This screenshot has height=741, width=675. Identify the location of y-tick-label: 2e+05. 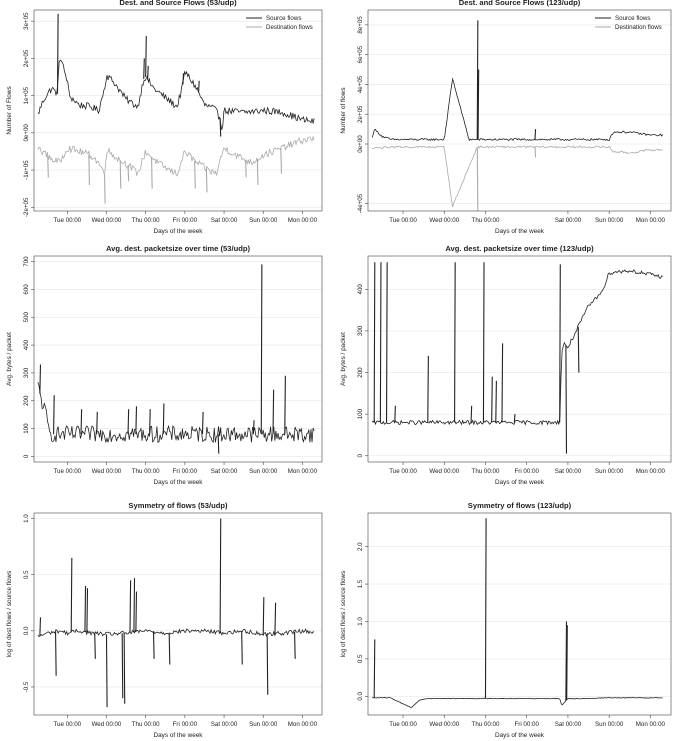
(26, 58).